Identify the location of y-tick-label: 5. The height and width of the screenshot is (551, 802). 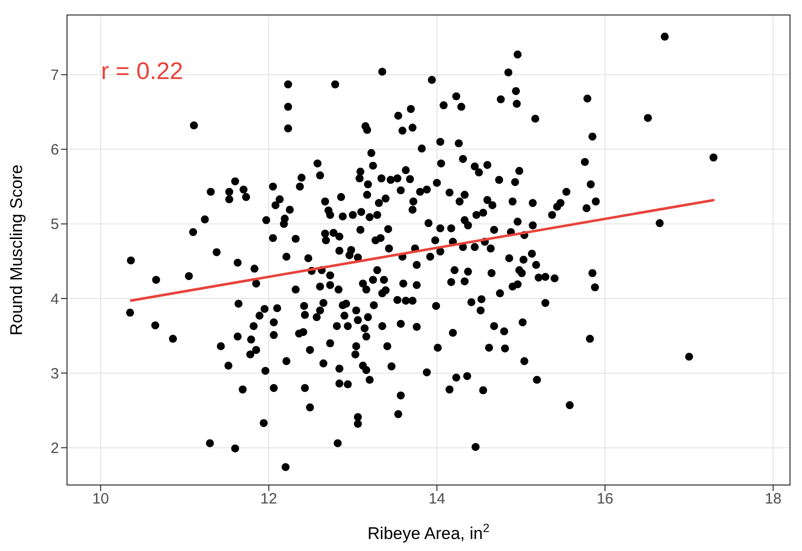
(54, 225).